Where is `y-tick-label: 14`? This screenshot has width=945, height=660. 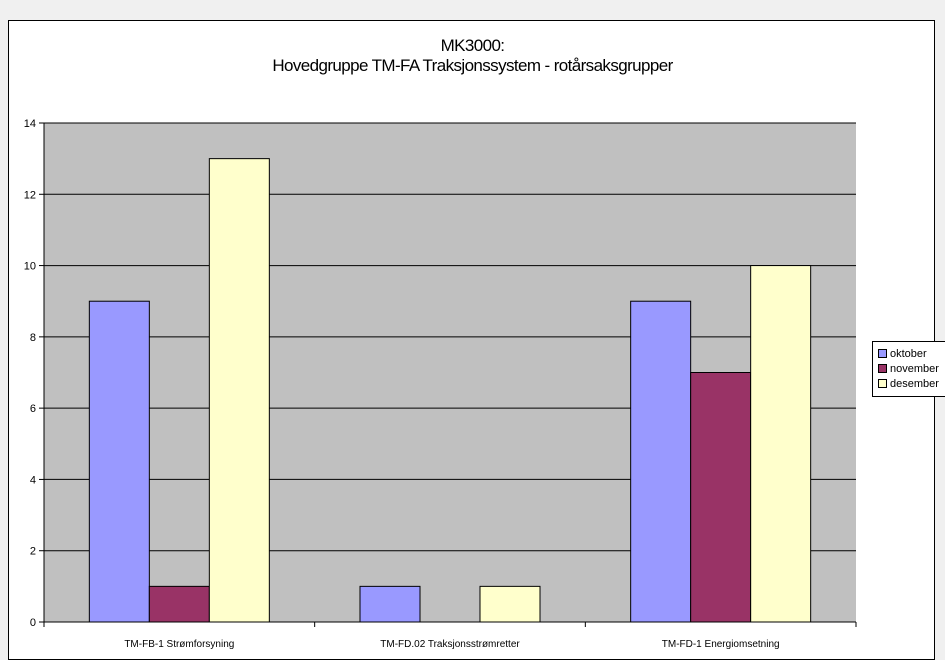 y-tick-label: 14 is located at coordinates (30, 124).